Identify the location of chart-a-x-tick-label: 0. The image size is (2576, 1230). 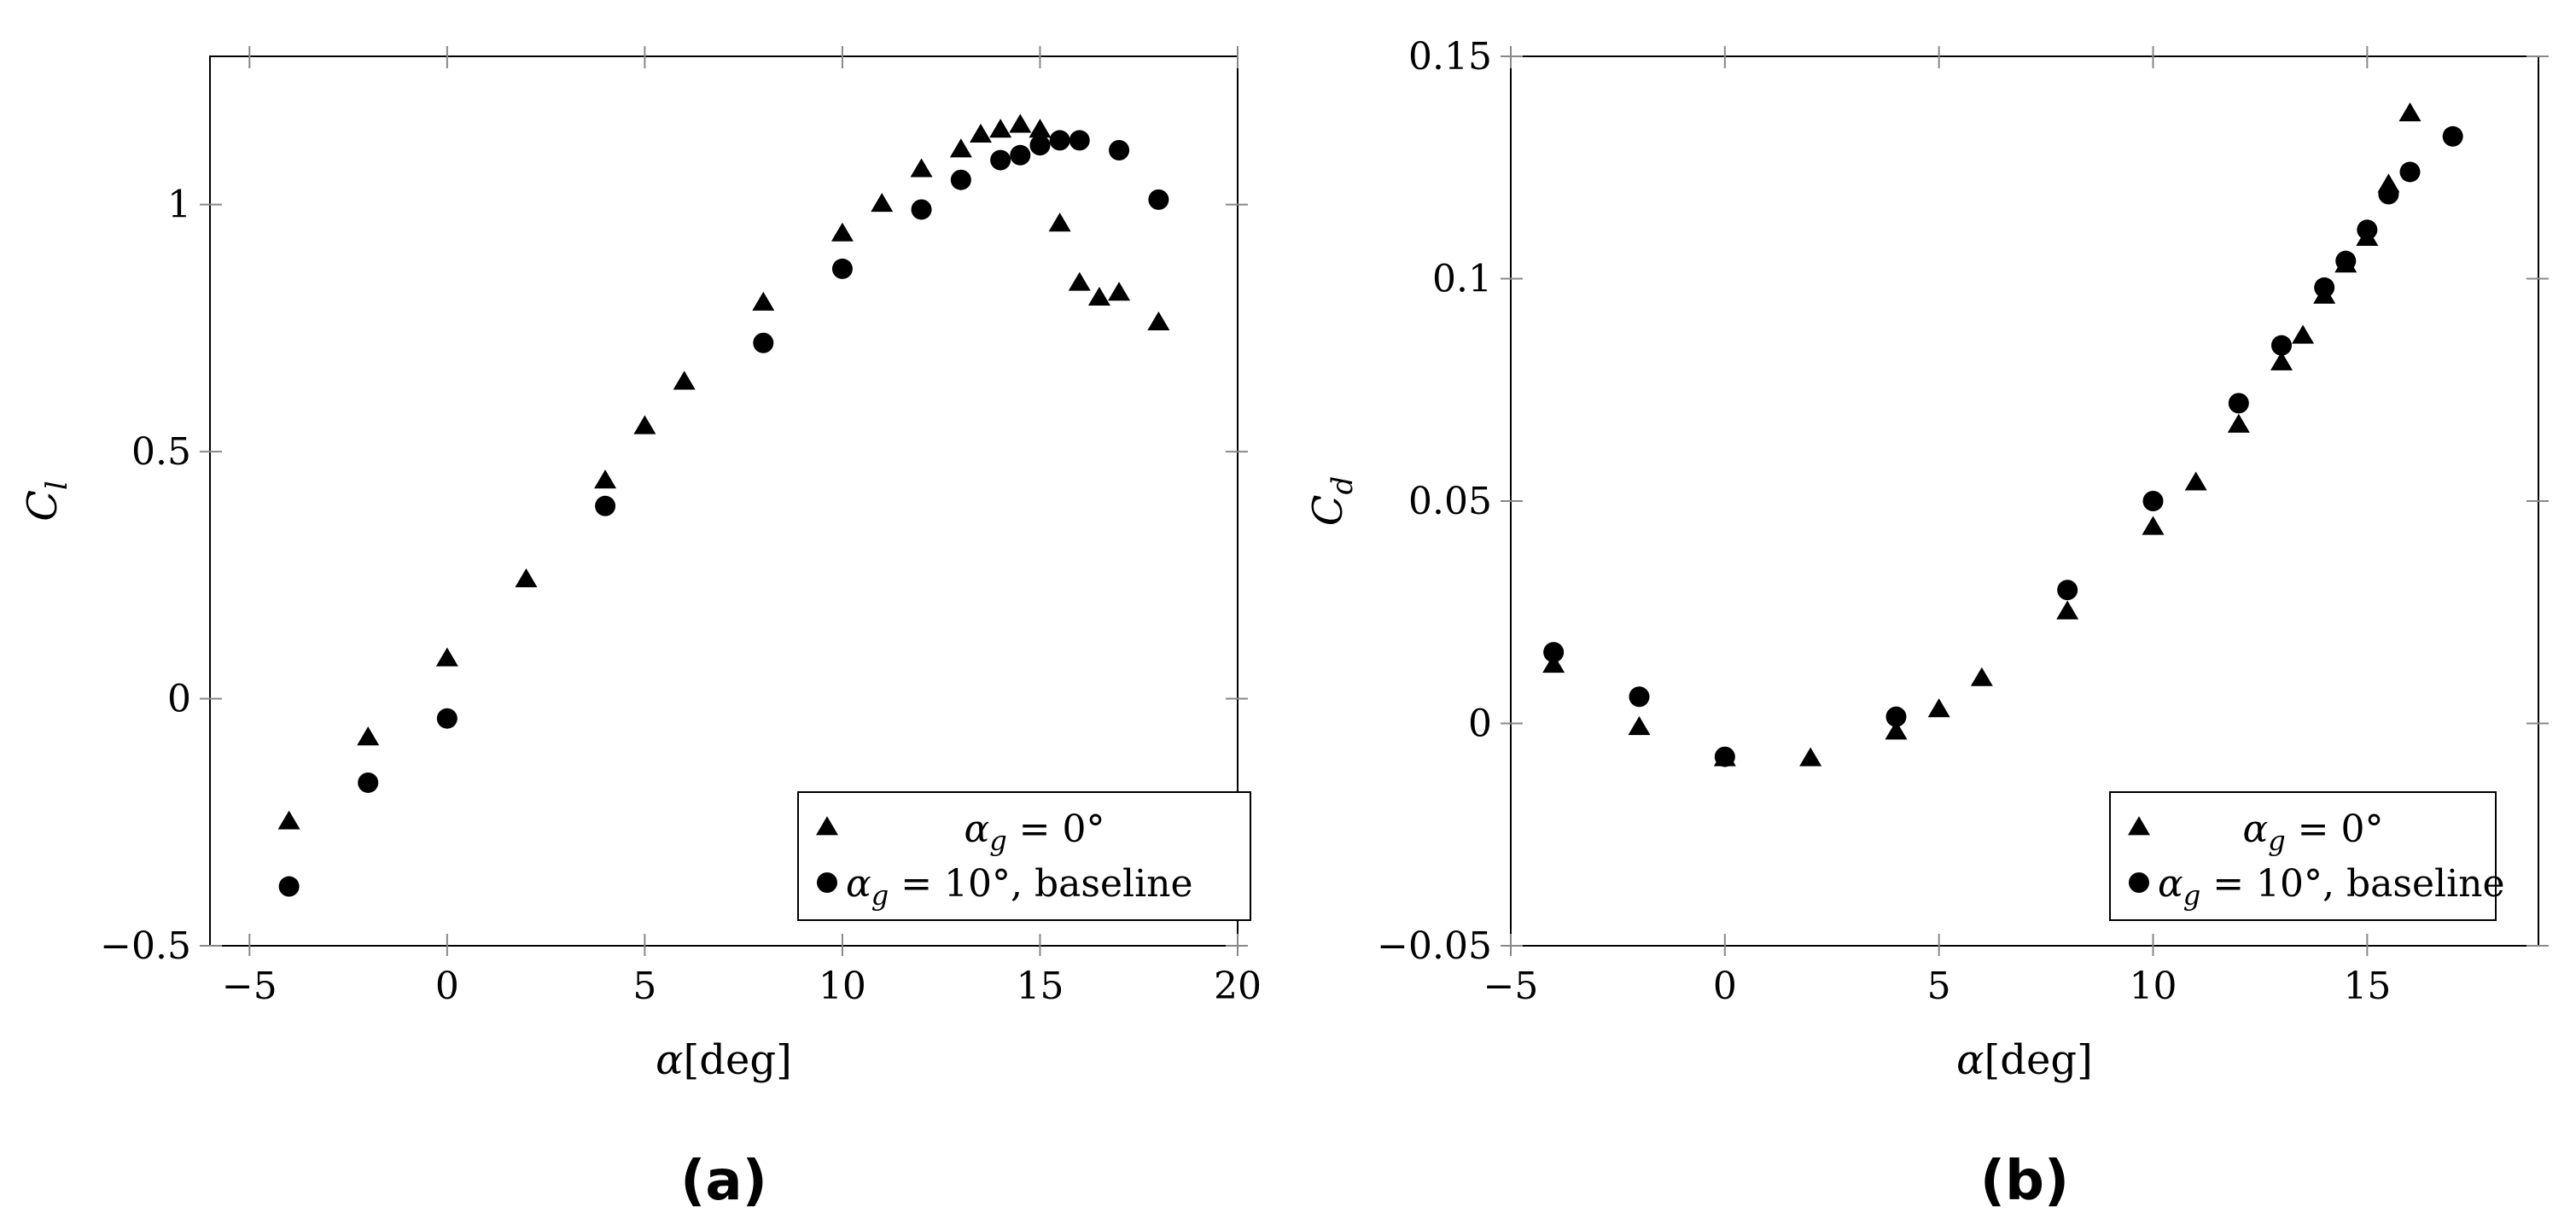
(447, 986).